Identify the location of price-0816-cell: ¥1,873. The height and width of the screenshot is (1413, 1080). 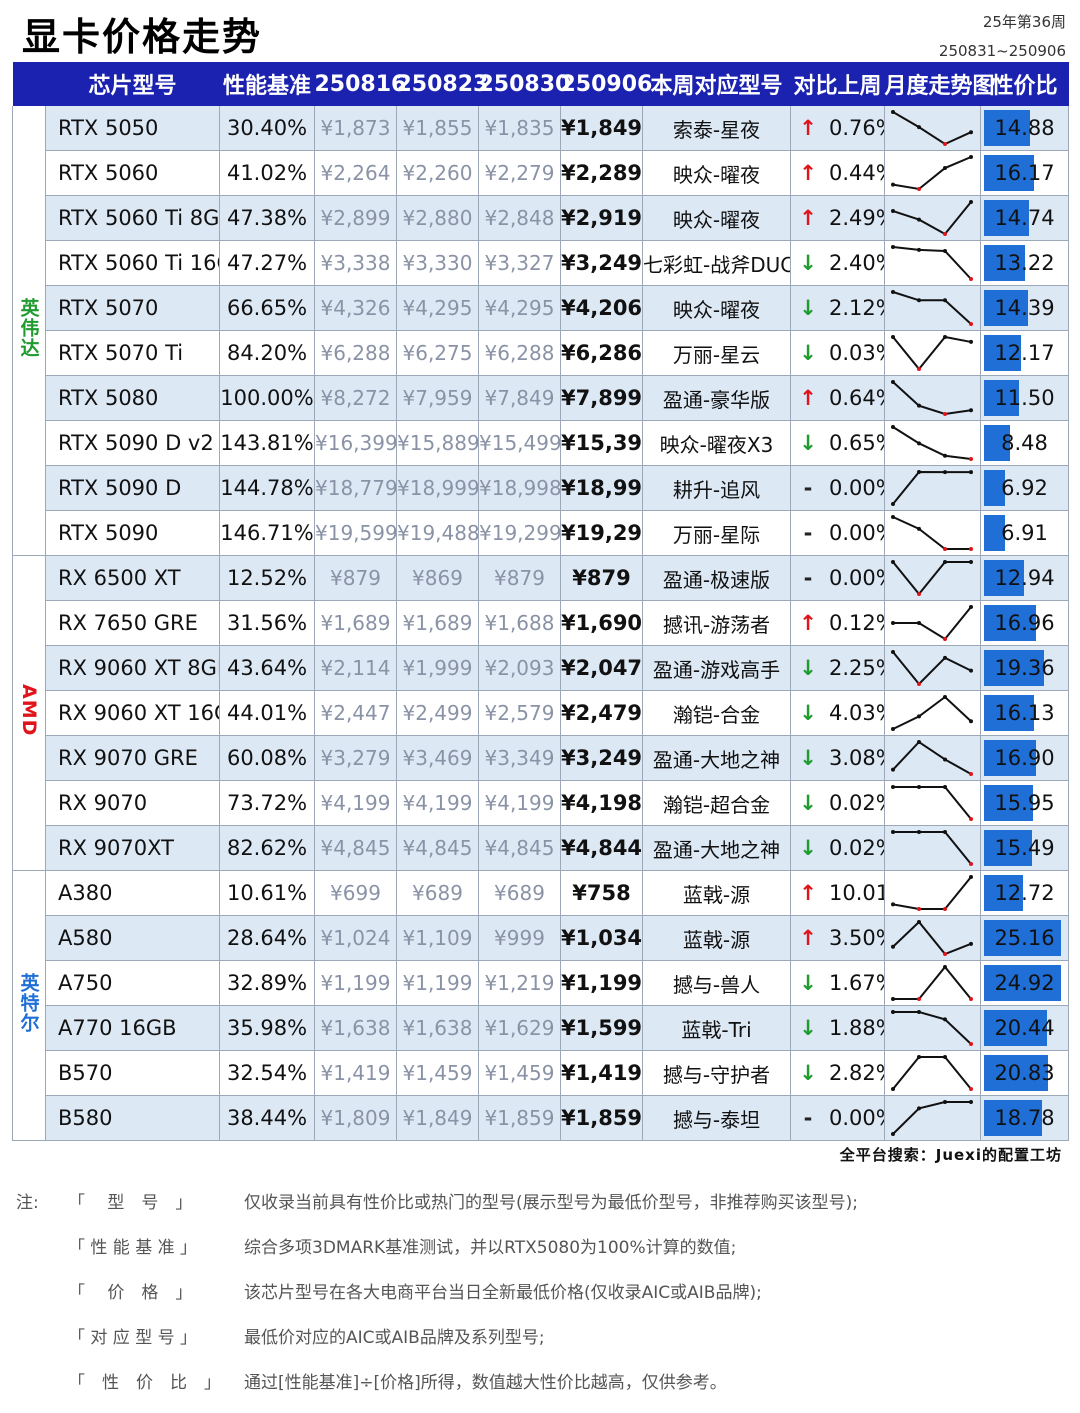
(355, 128).